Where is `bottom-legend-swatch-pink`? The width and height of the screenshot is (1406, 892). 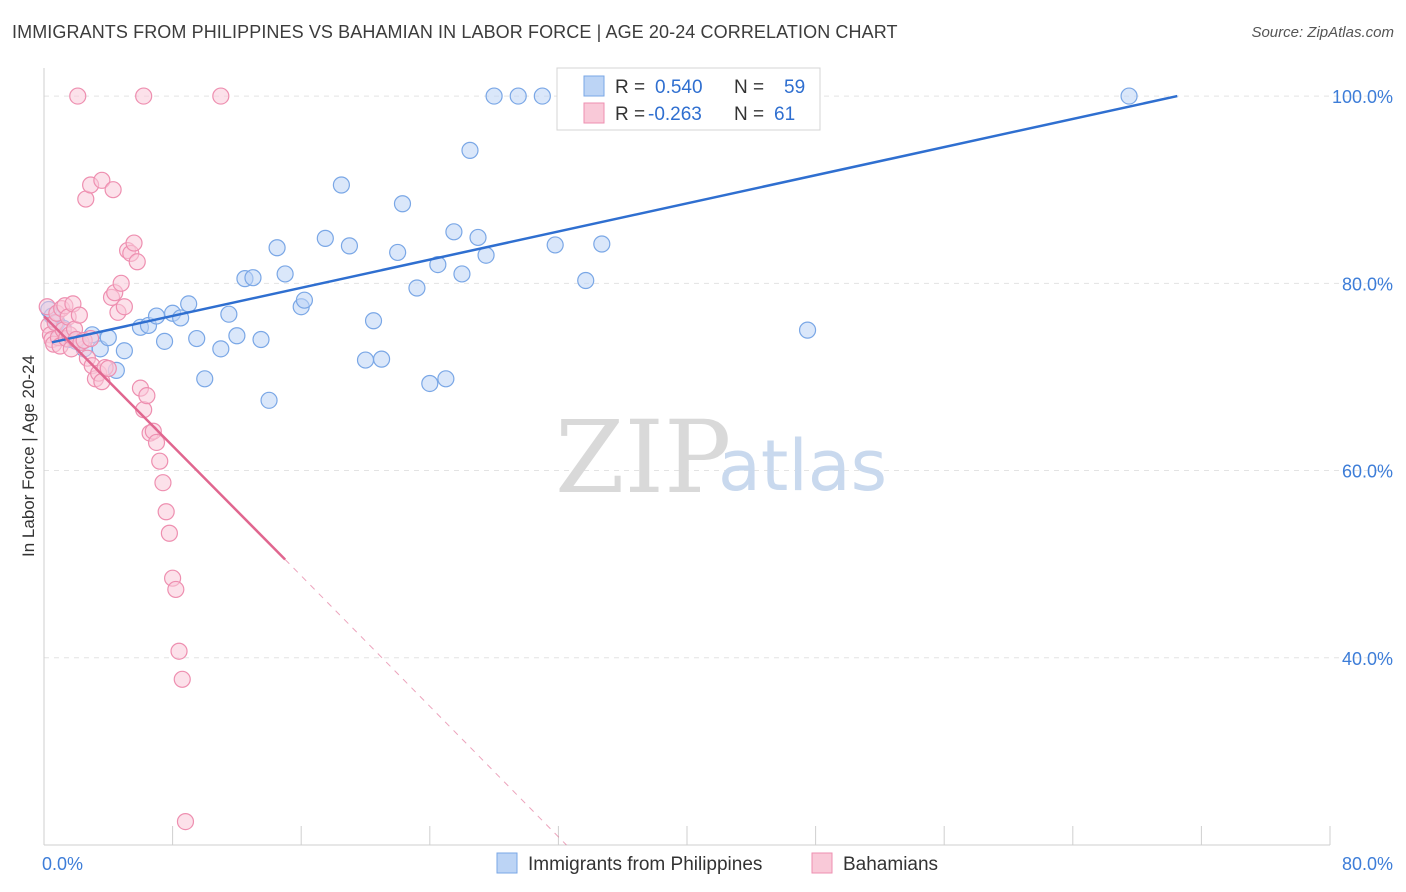 bottom-legend-swatch-pink is located at coordinates (822, 863).